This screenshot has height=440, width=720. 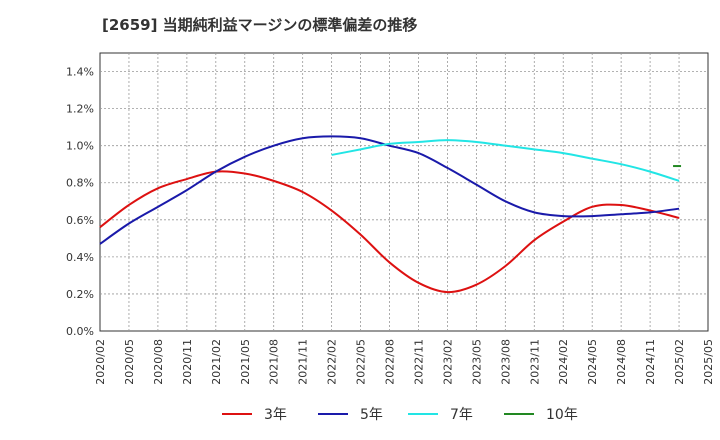 I want to click on x-tick-label: 2020/08, so click(x=158, y=362).